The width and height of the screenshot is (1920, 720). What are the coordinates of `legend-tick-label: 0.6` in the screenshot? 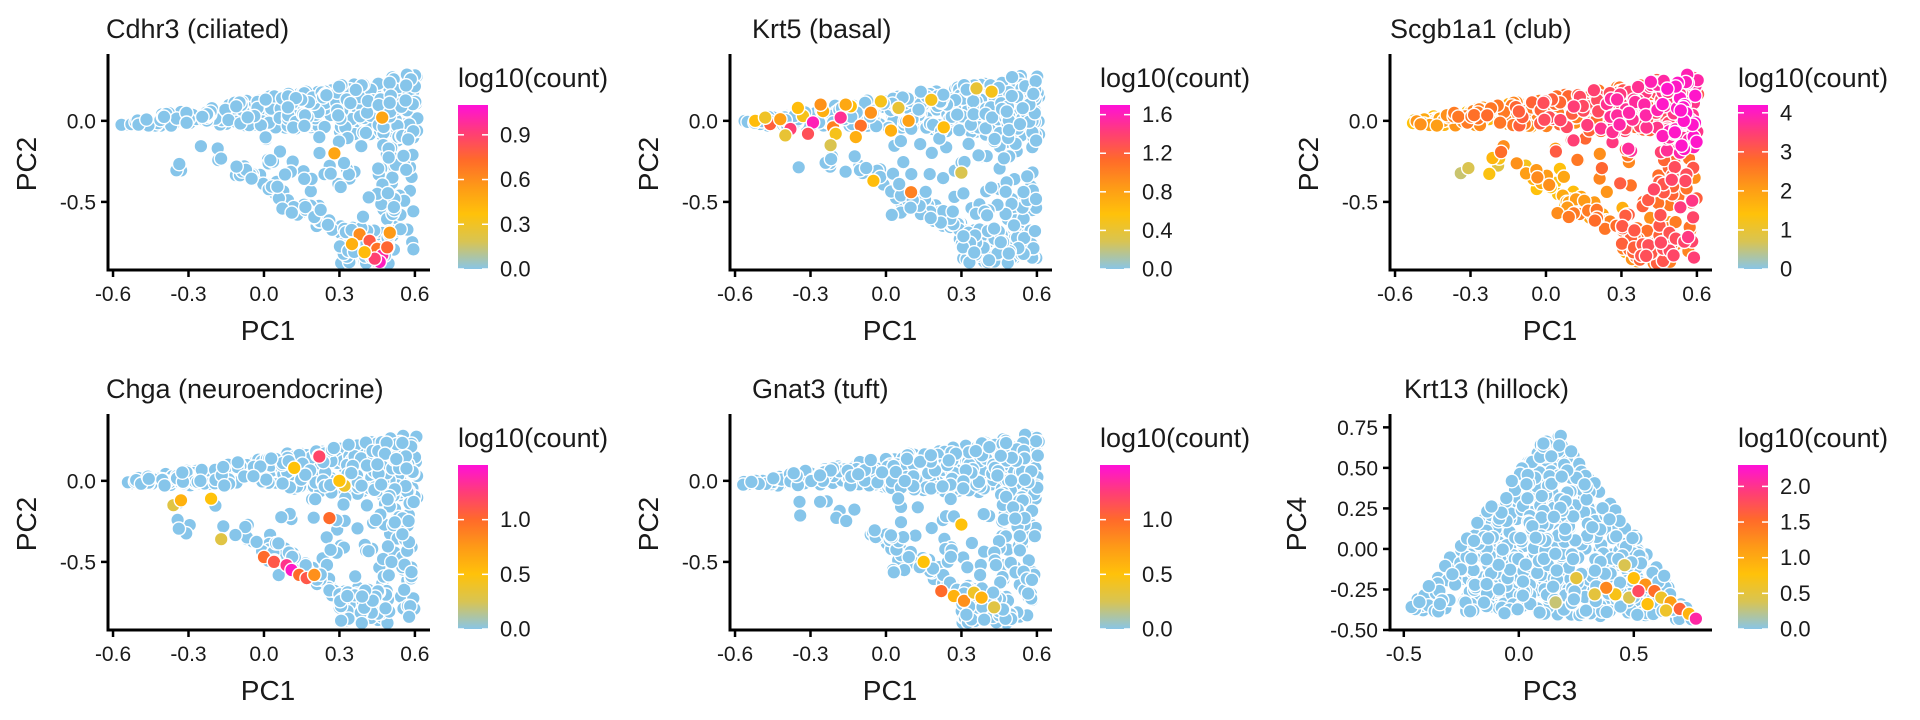 It's located at (515, 179).